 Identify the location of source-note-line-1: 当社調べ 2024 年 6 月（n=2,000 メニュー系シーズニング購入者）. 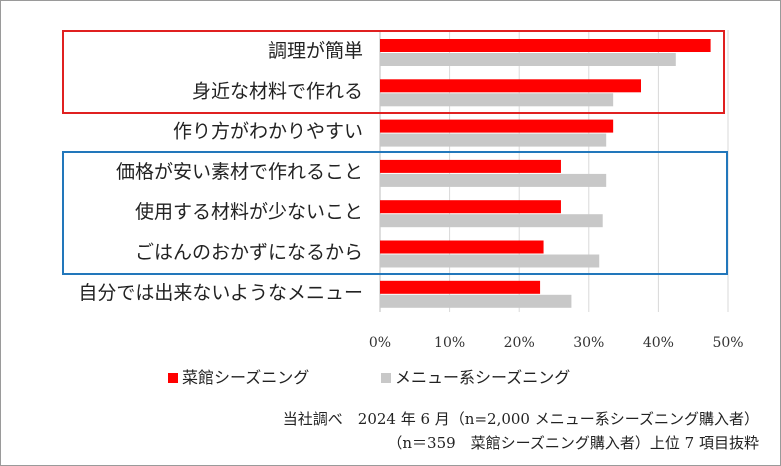
(520, 419).